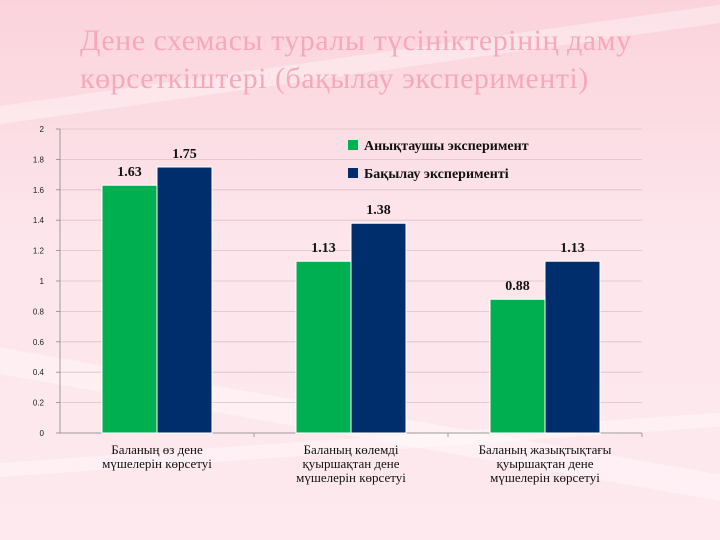 The image size is (720, 540). Describe the element at coordinates (39, 311) in the screenshot. I see `y-tick-label: 0.8` at that location.